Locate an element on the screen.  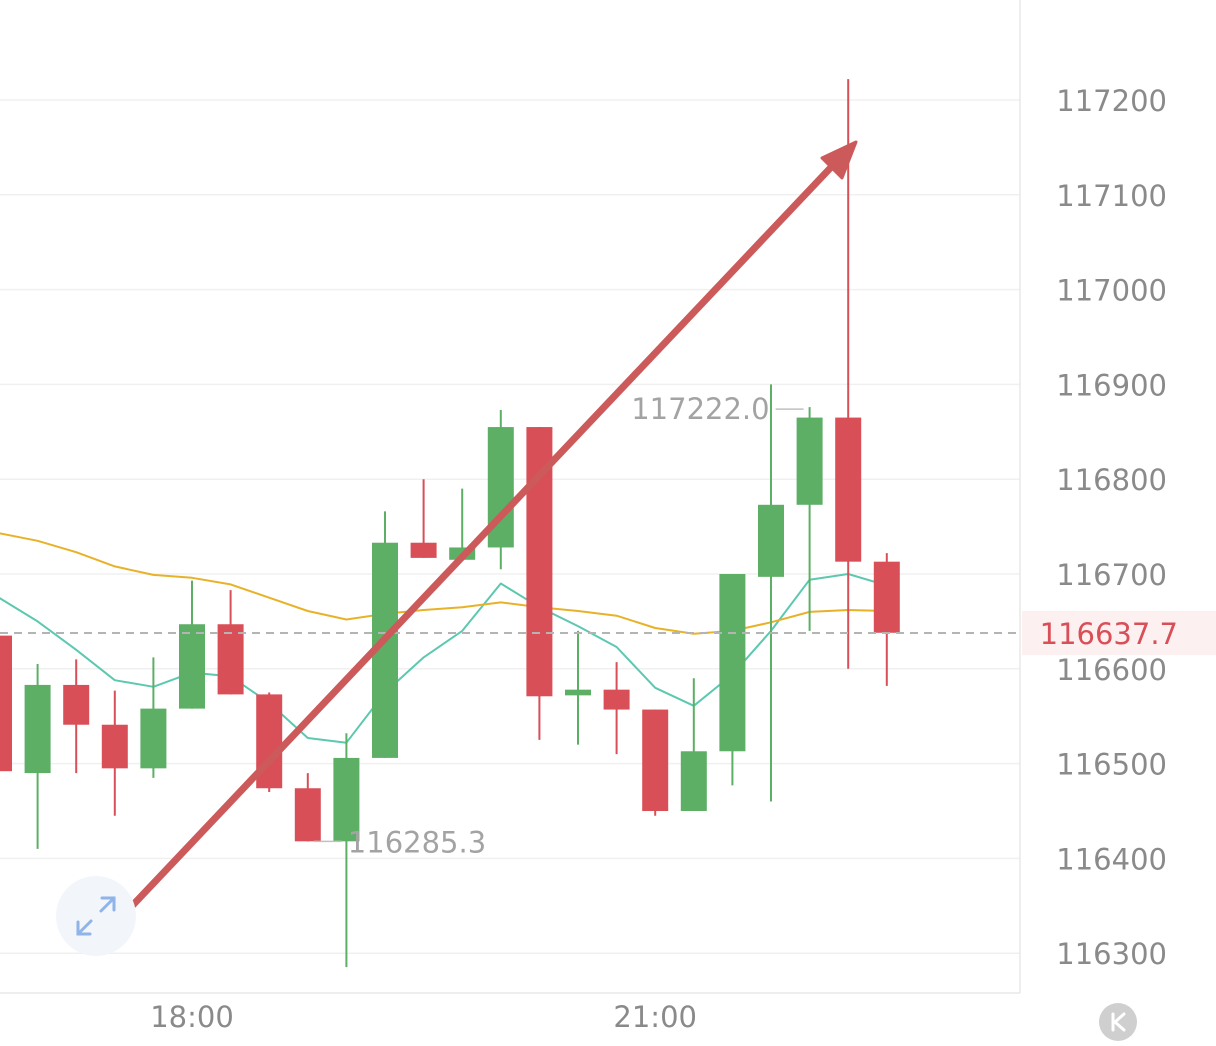
moving-averages is located at coordinates (444, 638).